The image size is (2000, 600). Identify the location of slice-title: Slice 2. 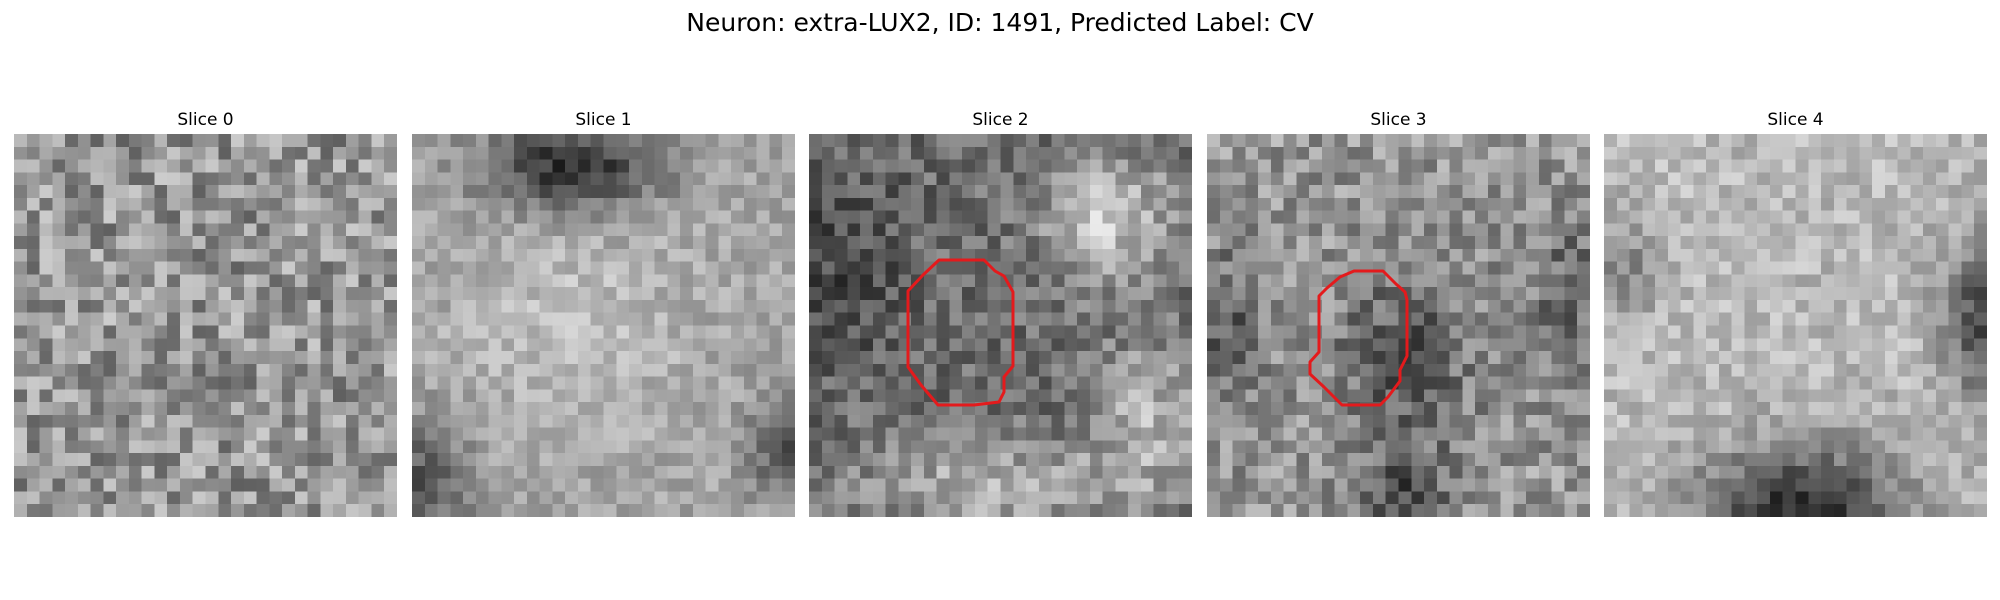
(1000, 120).